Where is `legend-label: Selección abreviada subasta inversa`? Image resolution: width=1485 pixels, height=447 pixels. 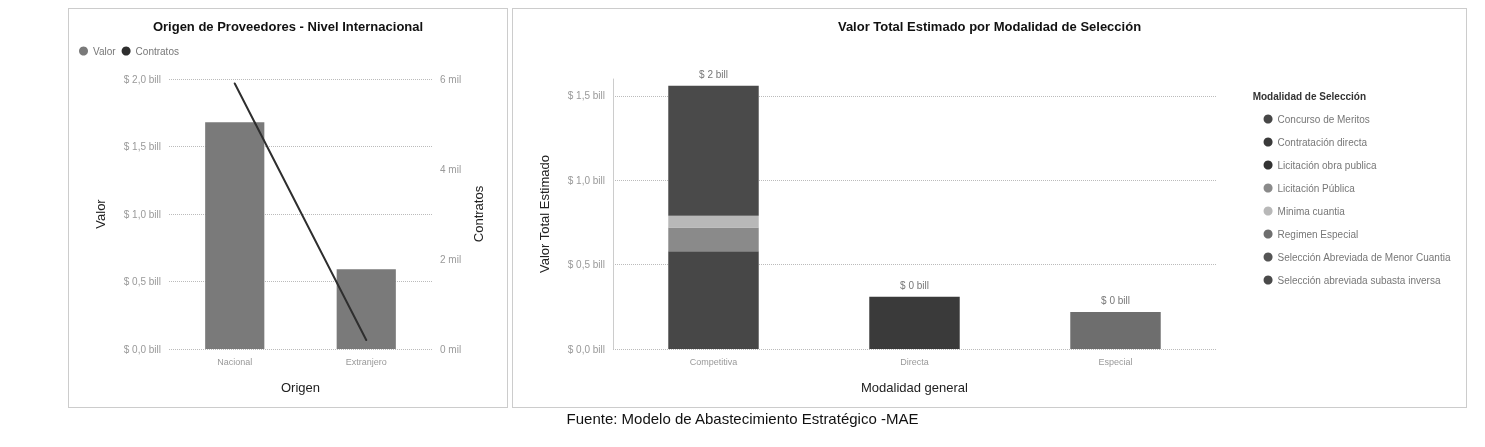
legend-label: Selección abreviada subasta inversa is located at coordinates (1359, 280).